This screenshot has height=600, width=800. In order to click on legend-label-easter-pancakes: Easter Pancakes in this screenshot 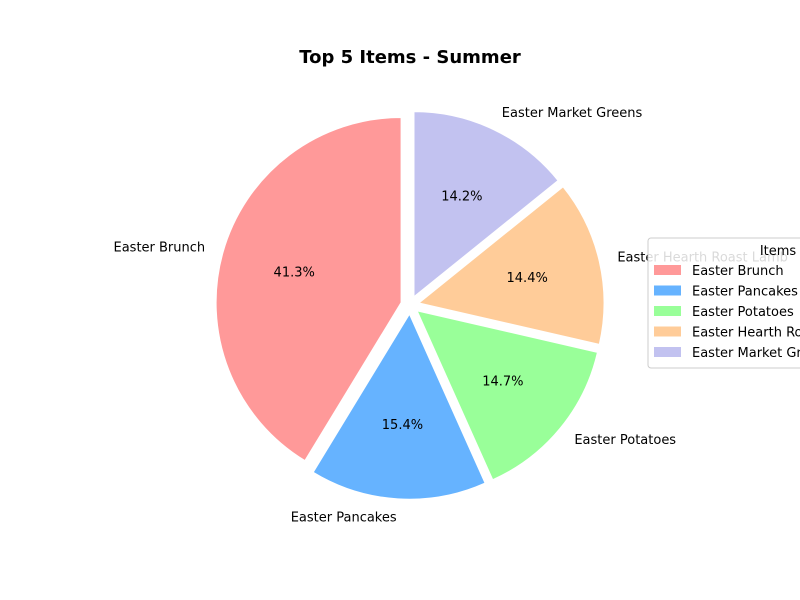, I will do `click(745, 292)`.